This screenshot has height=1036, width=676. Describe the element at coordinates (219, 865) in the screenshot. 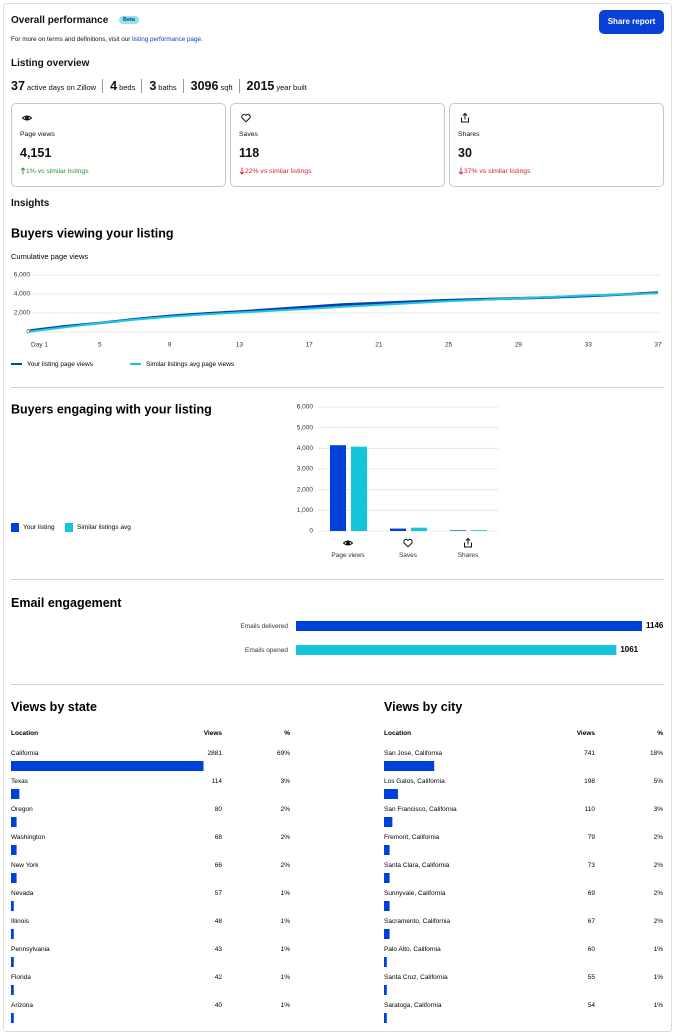

I see `views: 66` at that location.